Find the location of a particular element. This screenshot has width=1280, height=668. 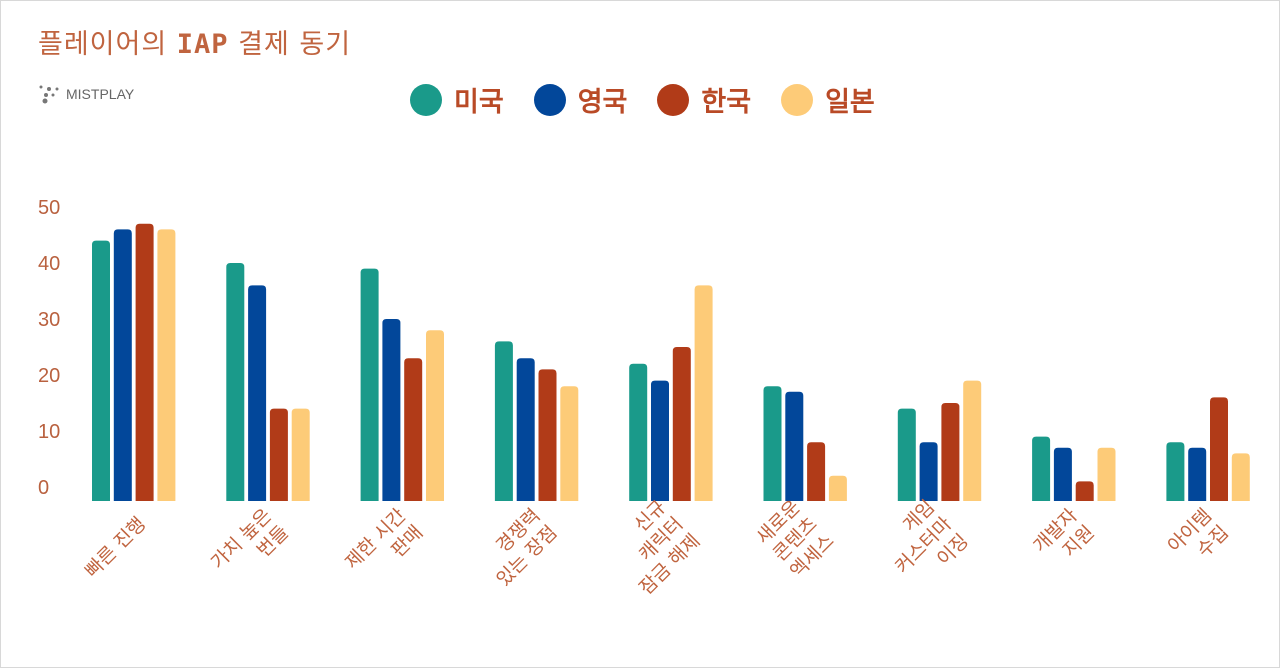

legend: 미국 영국 한국 일본 is located at coordinates (642, 99).